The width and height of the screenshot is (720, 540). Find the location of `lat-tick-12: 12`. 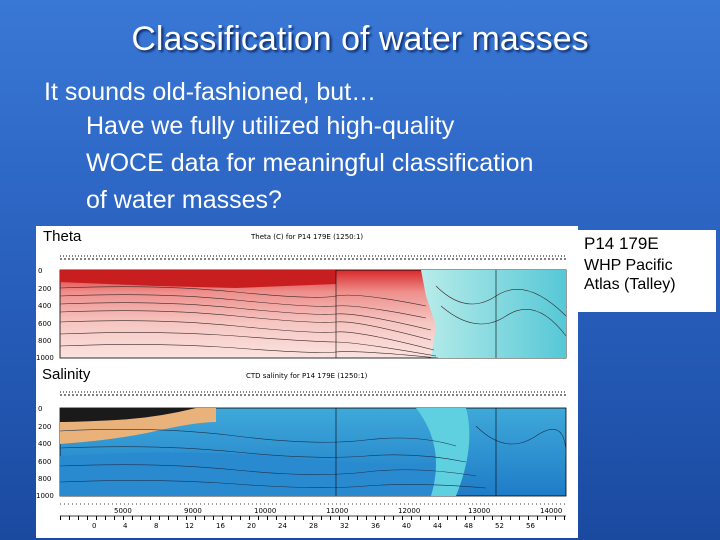

lat-tick-12: 12 is located at coordinates (189, 526).